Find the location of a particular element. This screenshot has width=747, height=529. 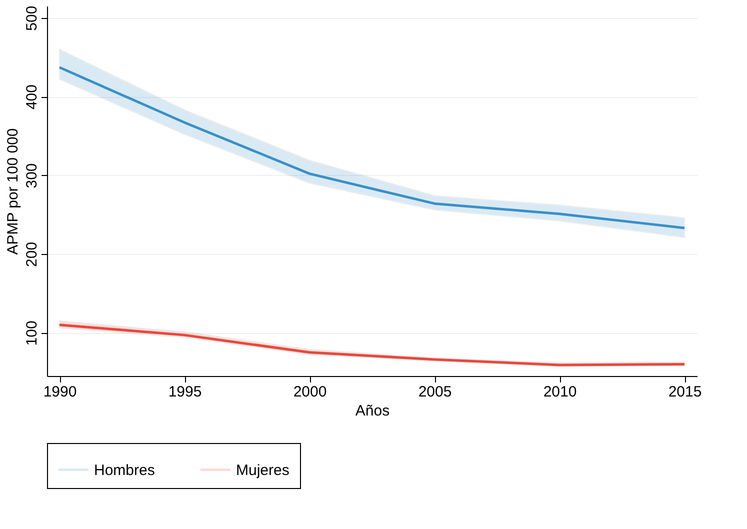

x-tick-label: 2015 is located at coordinates (685, 392).